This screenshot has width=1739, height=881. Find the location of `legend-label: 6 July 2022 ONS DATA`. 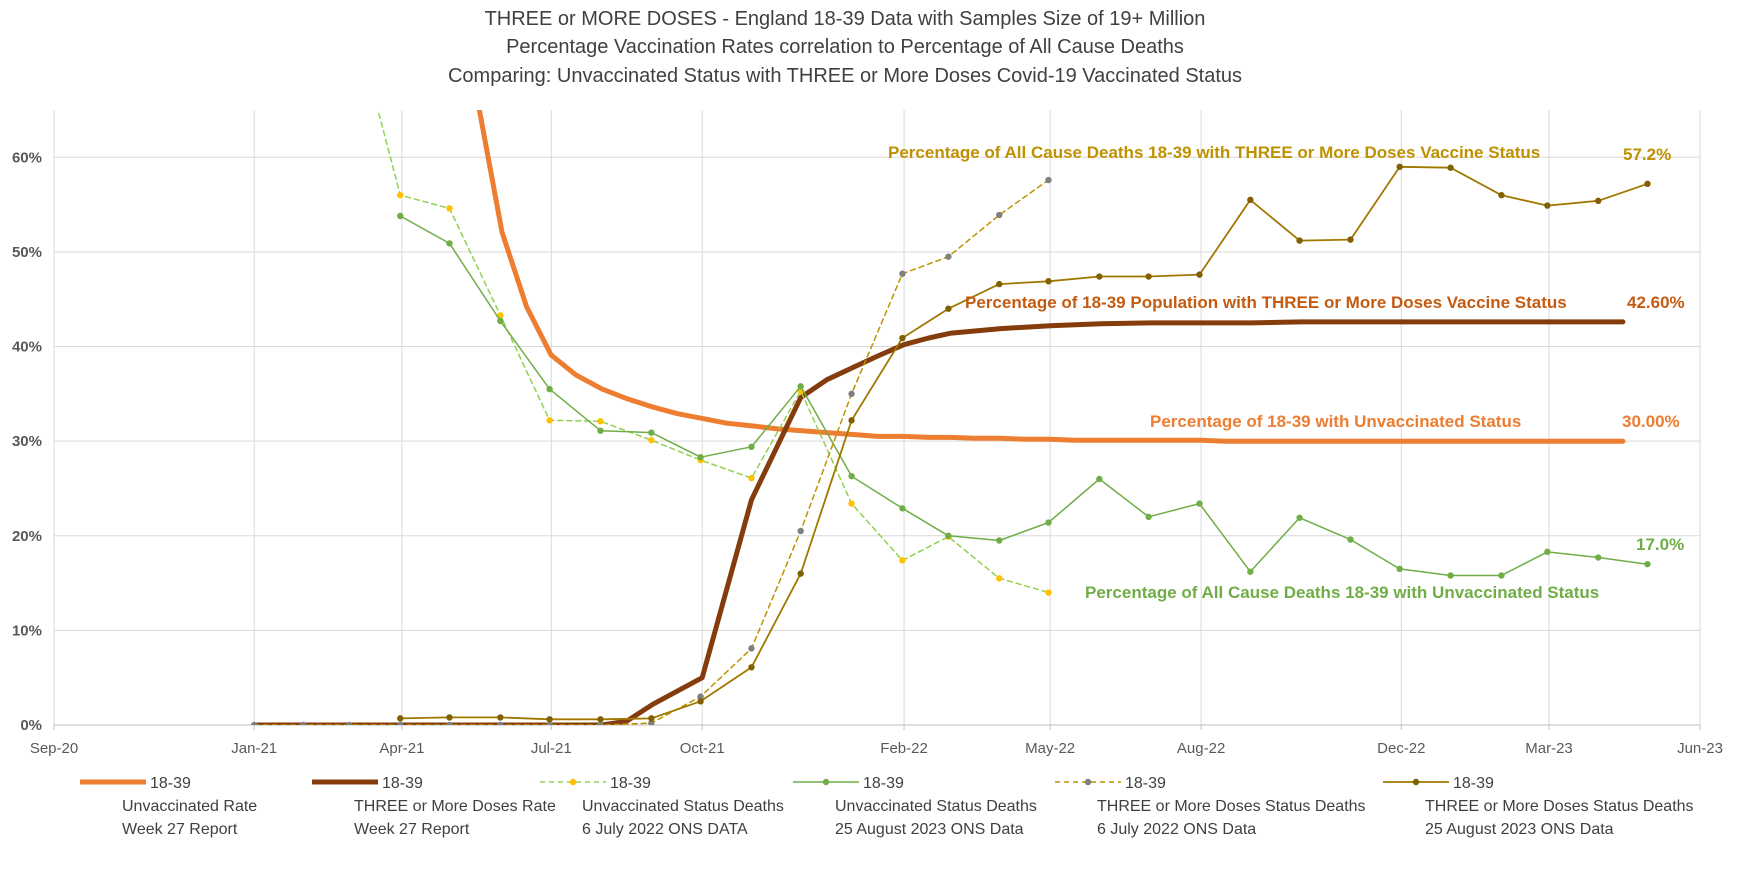

legend-label: 6 July 2022 ONS DATA is located at coordinates (665, 829).